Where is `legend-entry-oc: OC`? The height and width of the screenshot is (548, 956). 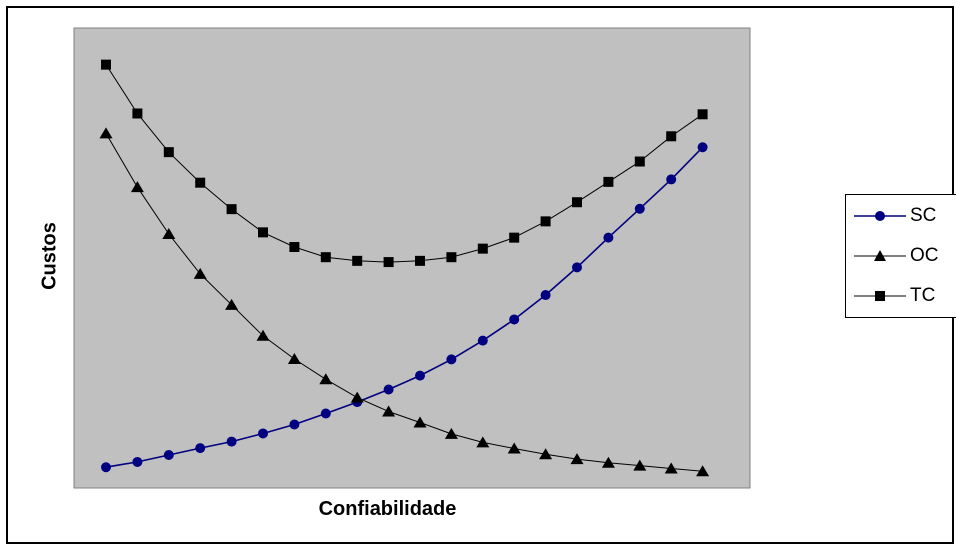 legend-entry-oc: OC is located at coordinates (901, 256).